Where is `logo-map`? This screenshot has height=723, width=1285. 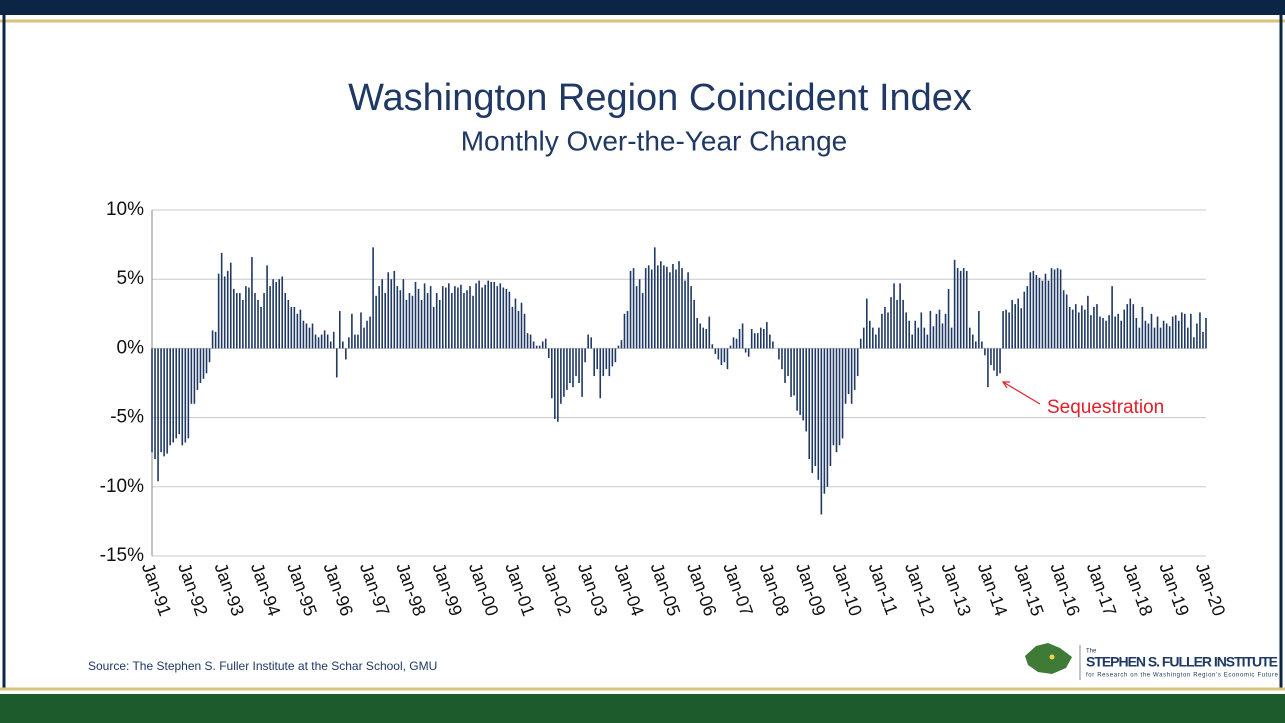
logo-map is located at coordinates (1048, 658).